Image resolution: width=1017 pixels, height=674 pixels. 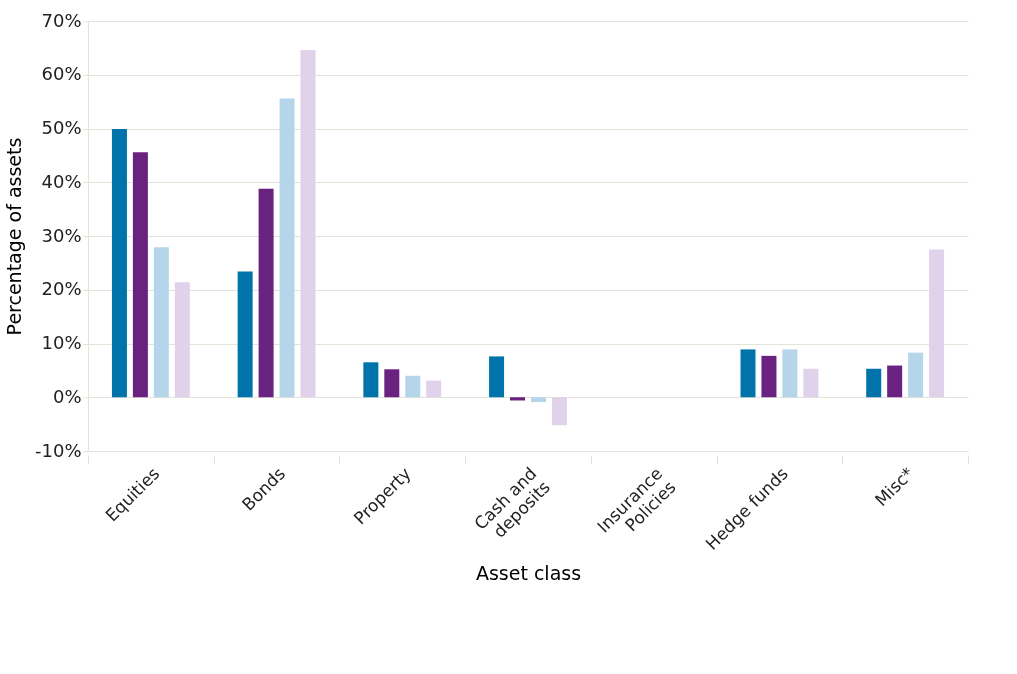 I want to click on y-tick-label: 50%, so click(x=61, y=127).